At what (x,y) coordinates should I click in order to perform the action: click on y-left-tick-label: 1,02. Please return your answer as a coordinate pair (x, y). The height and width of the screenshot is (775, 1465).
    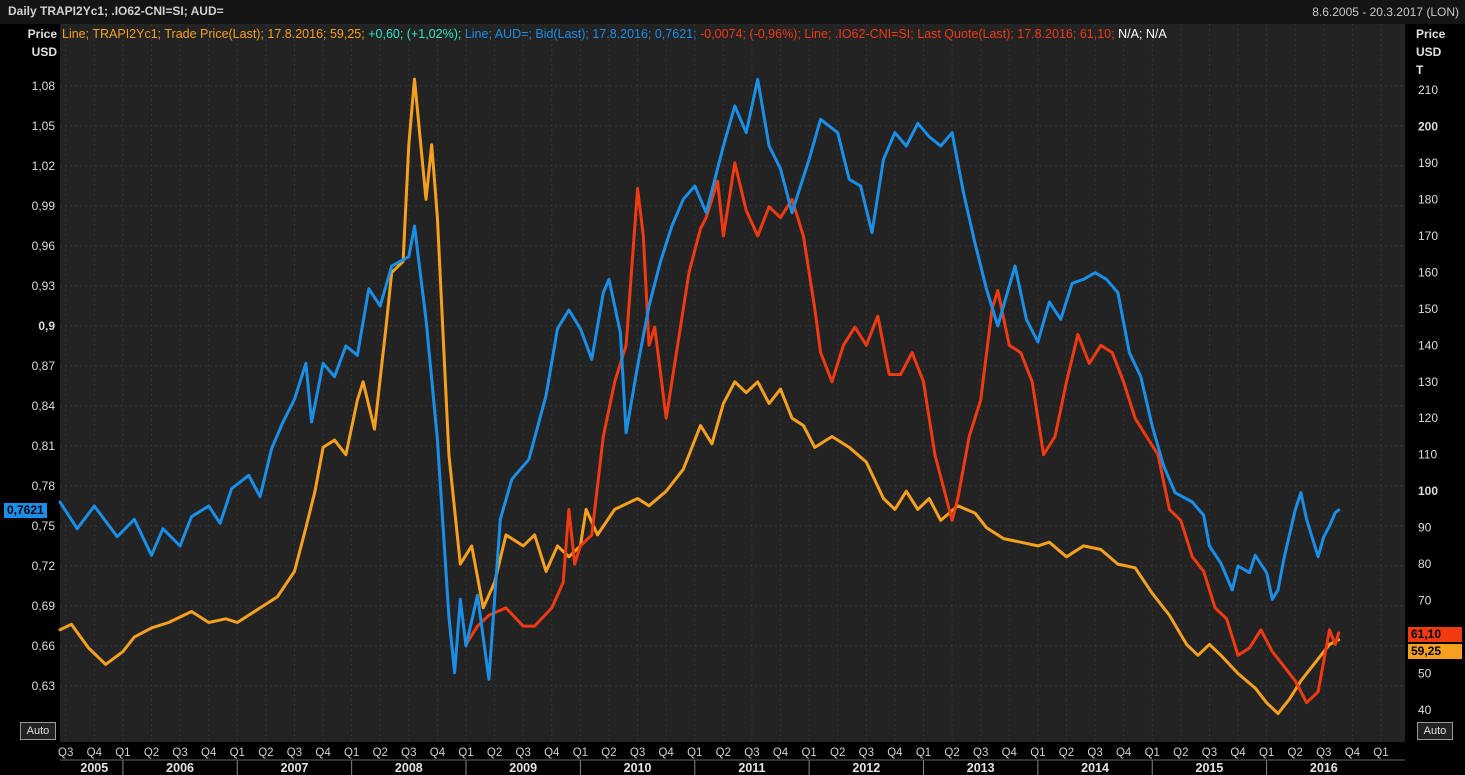
    Looking at the image, I should click on (44, 166).